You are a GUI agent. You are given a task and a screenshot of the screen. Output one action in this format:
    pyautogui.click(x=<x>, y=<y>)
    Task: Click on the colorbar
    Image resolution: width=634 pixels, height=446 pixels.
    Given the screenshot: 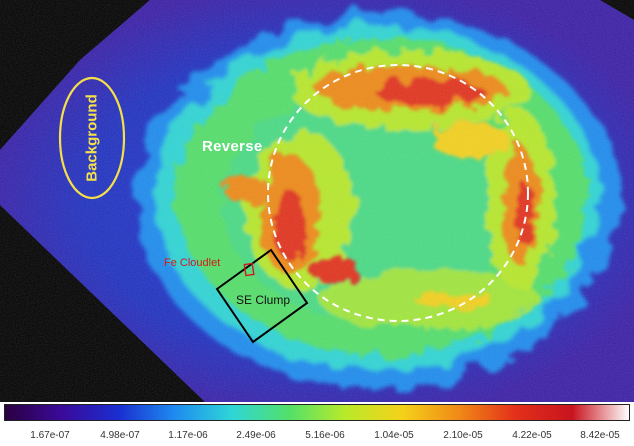 What is the action you would take?
    pyautogui.click(x=317, y=412)
    